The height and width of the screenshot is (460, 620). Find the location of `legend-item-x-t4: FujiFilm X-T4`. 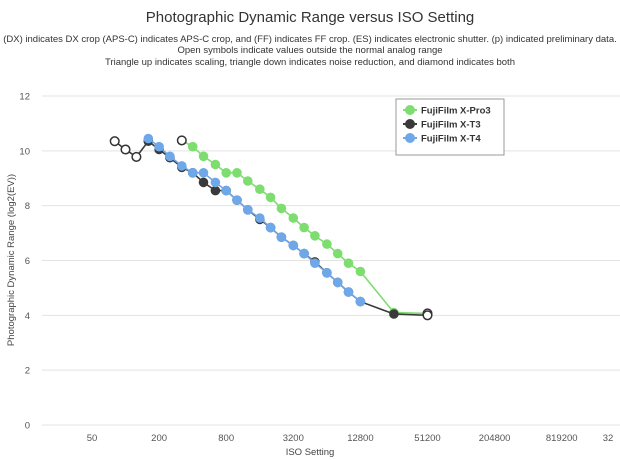

legend-item-x-t4: FujiFilm X-T4 is located at coordinates (442, 139).